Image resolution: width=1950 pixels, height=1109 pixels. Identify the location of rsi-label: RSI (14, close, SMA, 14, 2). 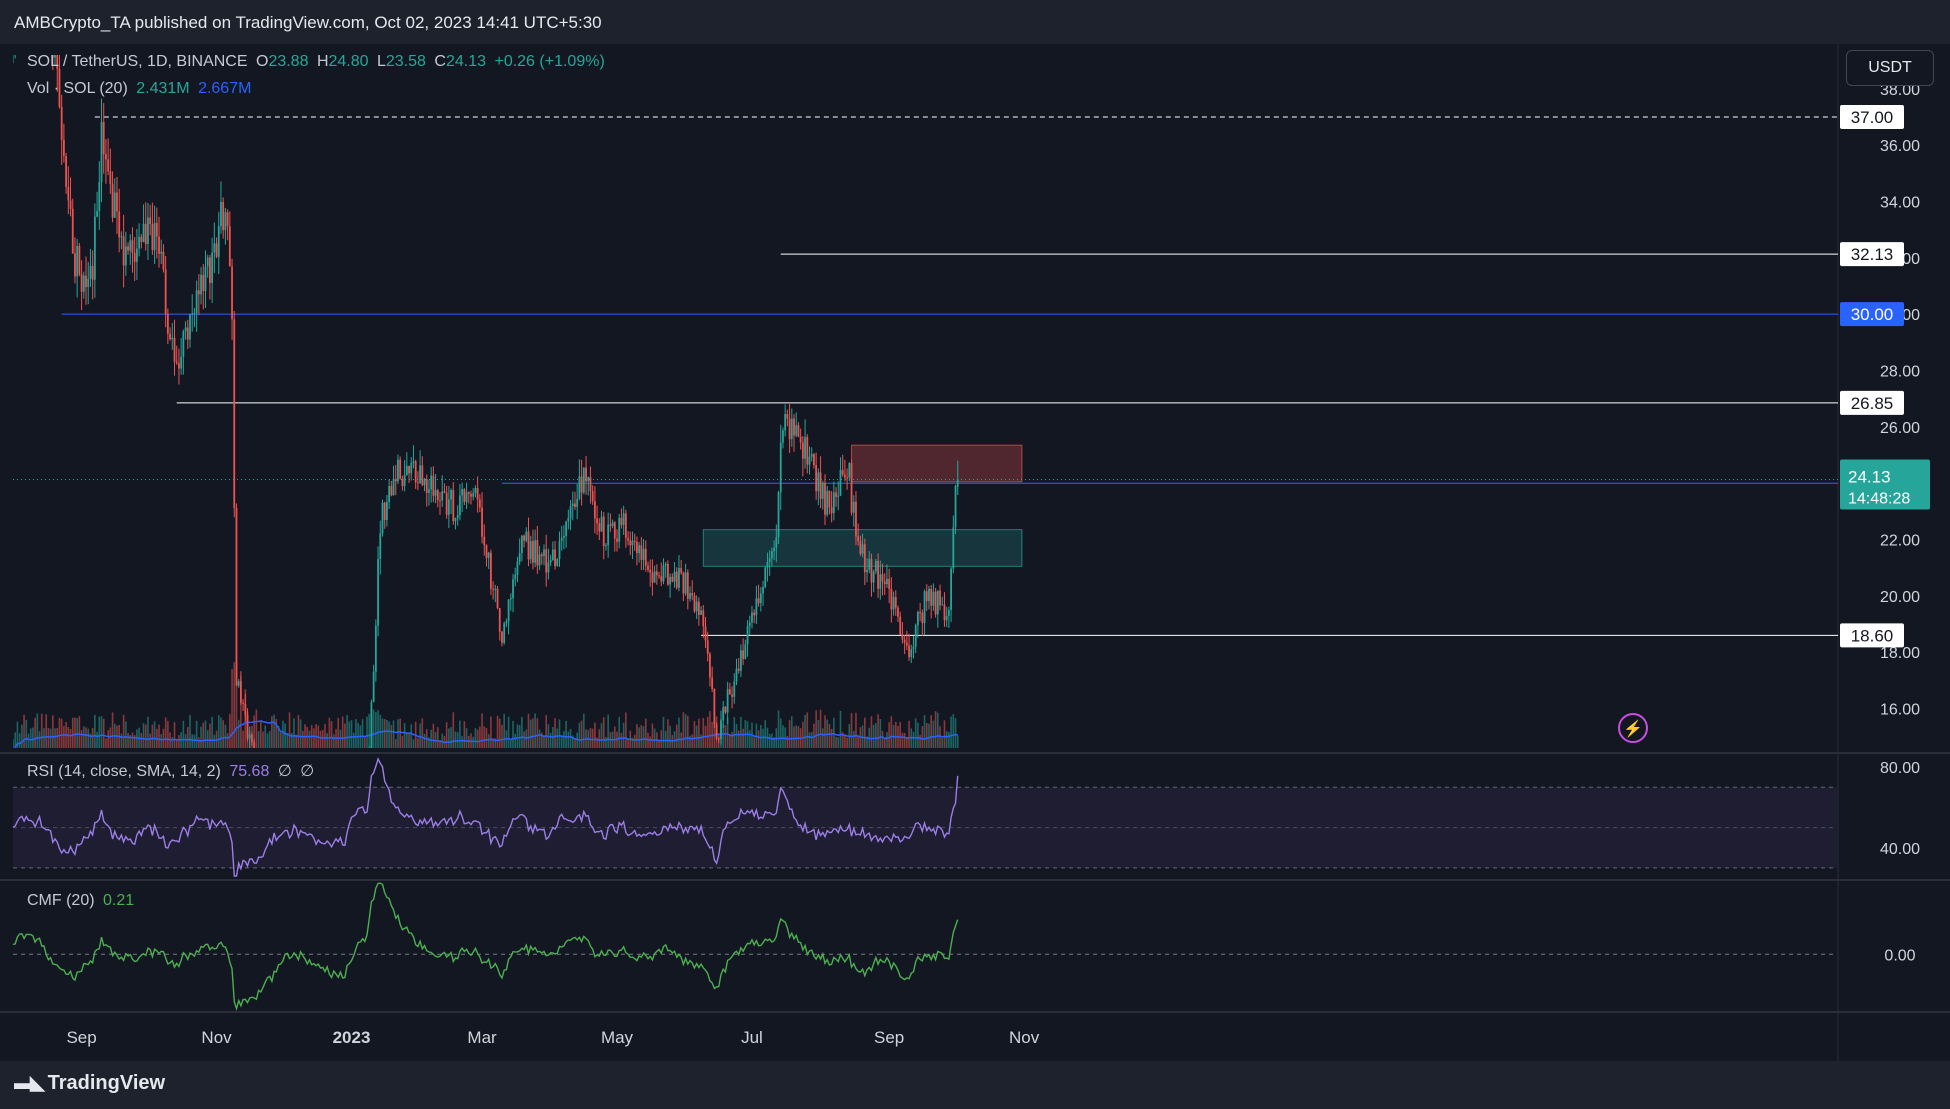
(124, 771).